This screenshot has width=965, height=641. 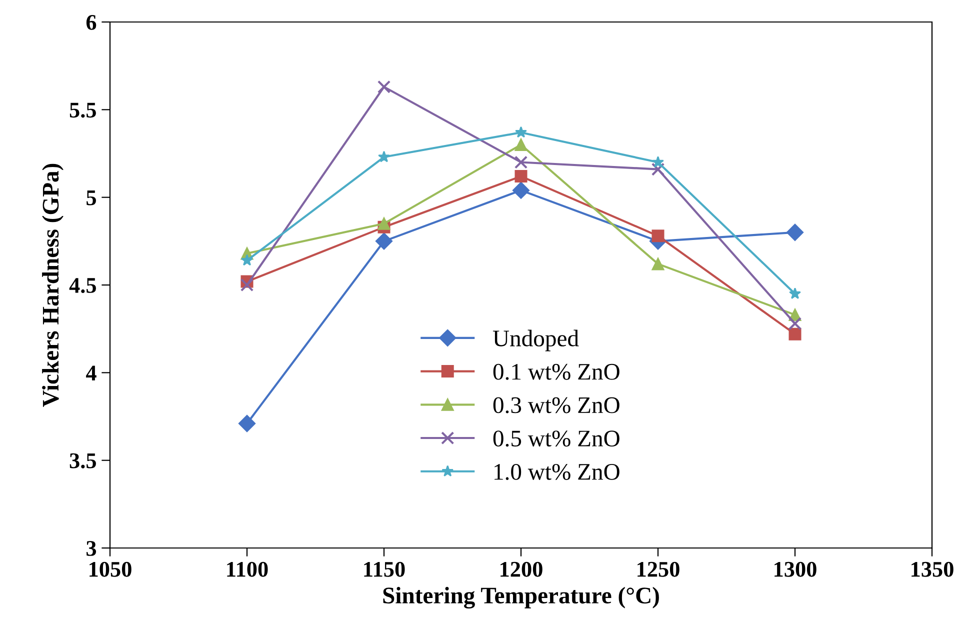 What do you see at coordinates (521, 569) in the screenshot?
I see `x-tick-label: 1200` at bounding box center [521, 569].